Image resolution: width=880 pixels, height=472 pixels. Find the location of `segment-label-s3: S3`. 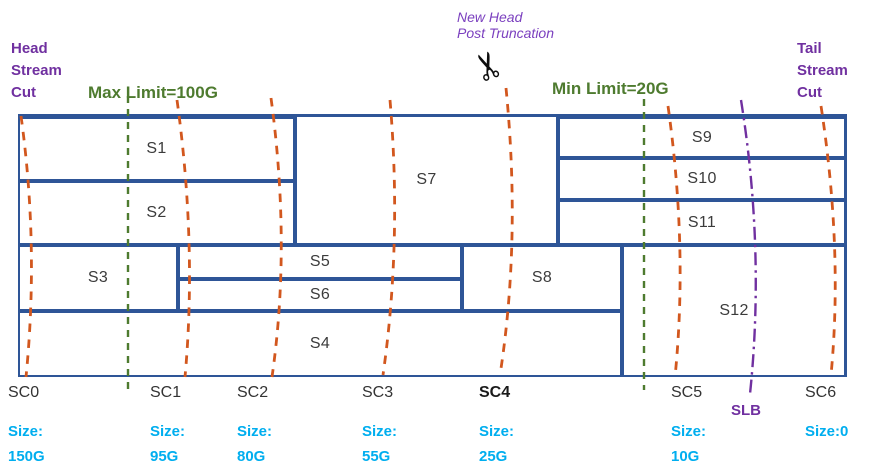

segment-label-s3: S3 is located at coordinates (98, 277).